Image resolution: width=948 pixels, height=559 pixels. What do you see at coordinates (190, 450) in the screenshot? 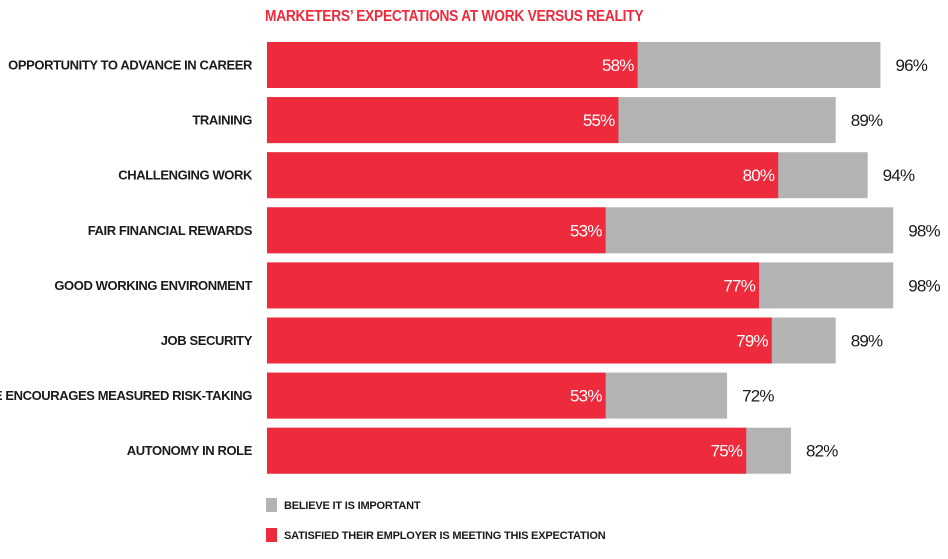
I see `category-label: AUTONOMY IN ROLE` at bounding box center [190, 450].